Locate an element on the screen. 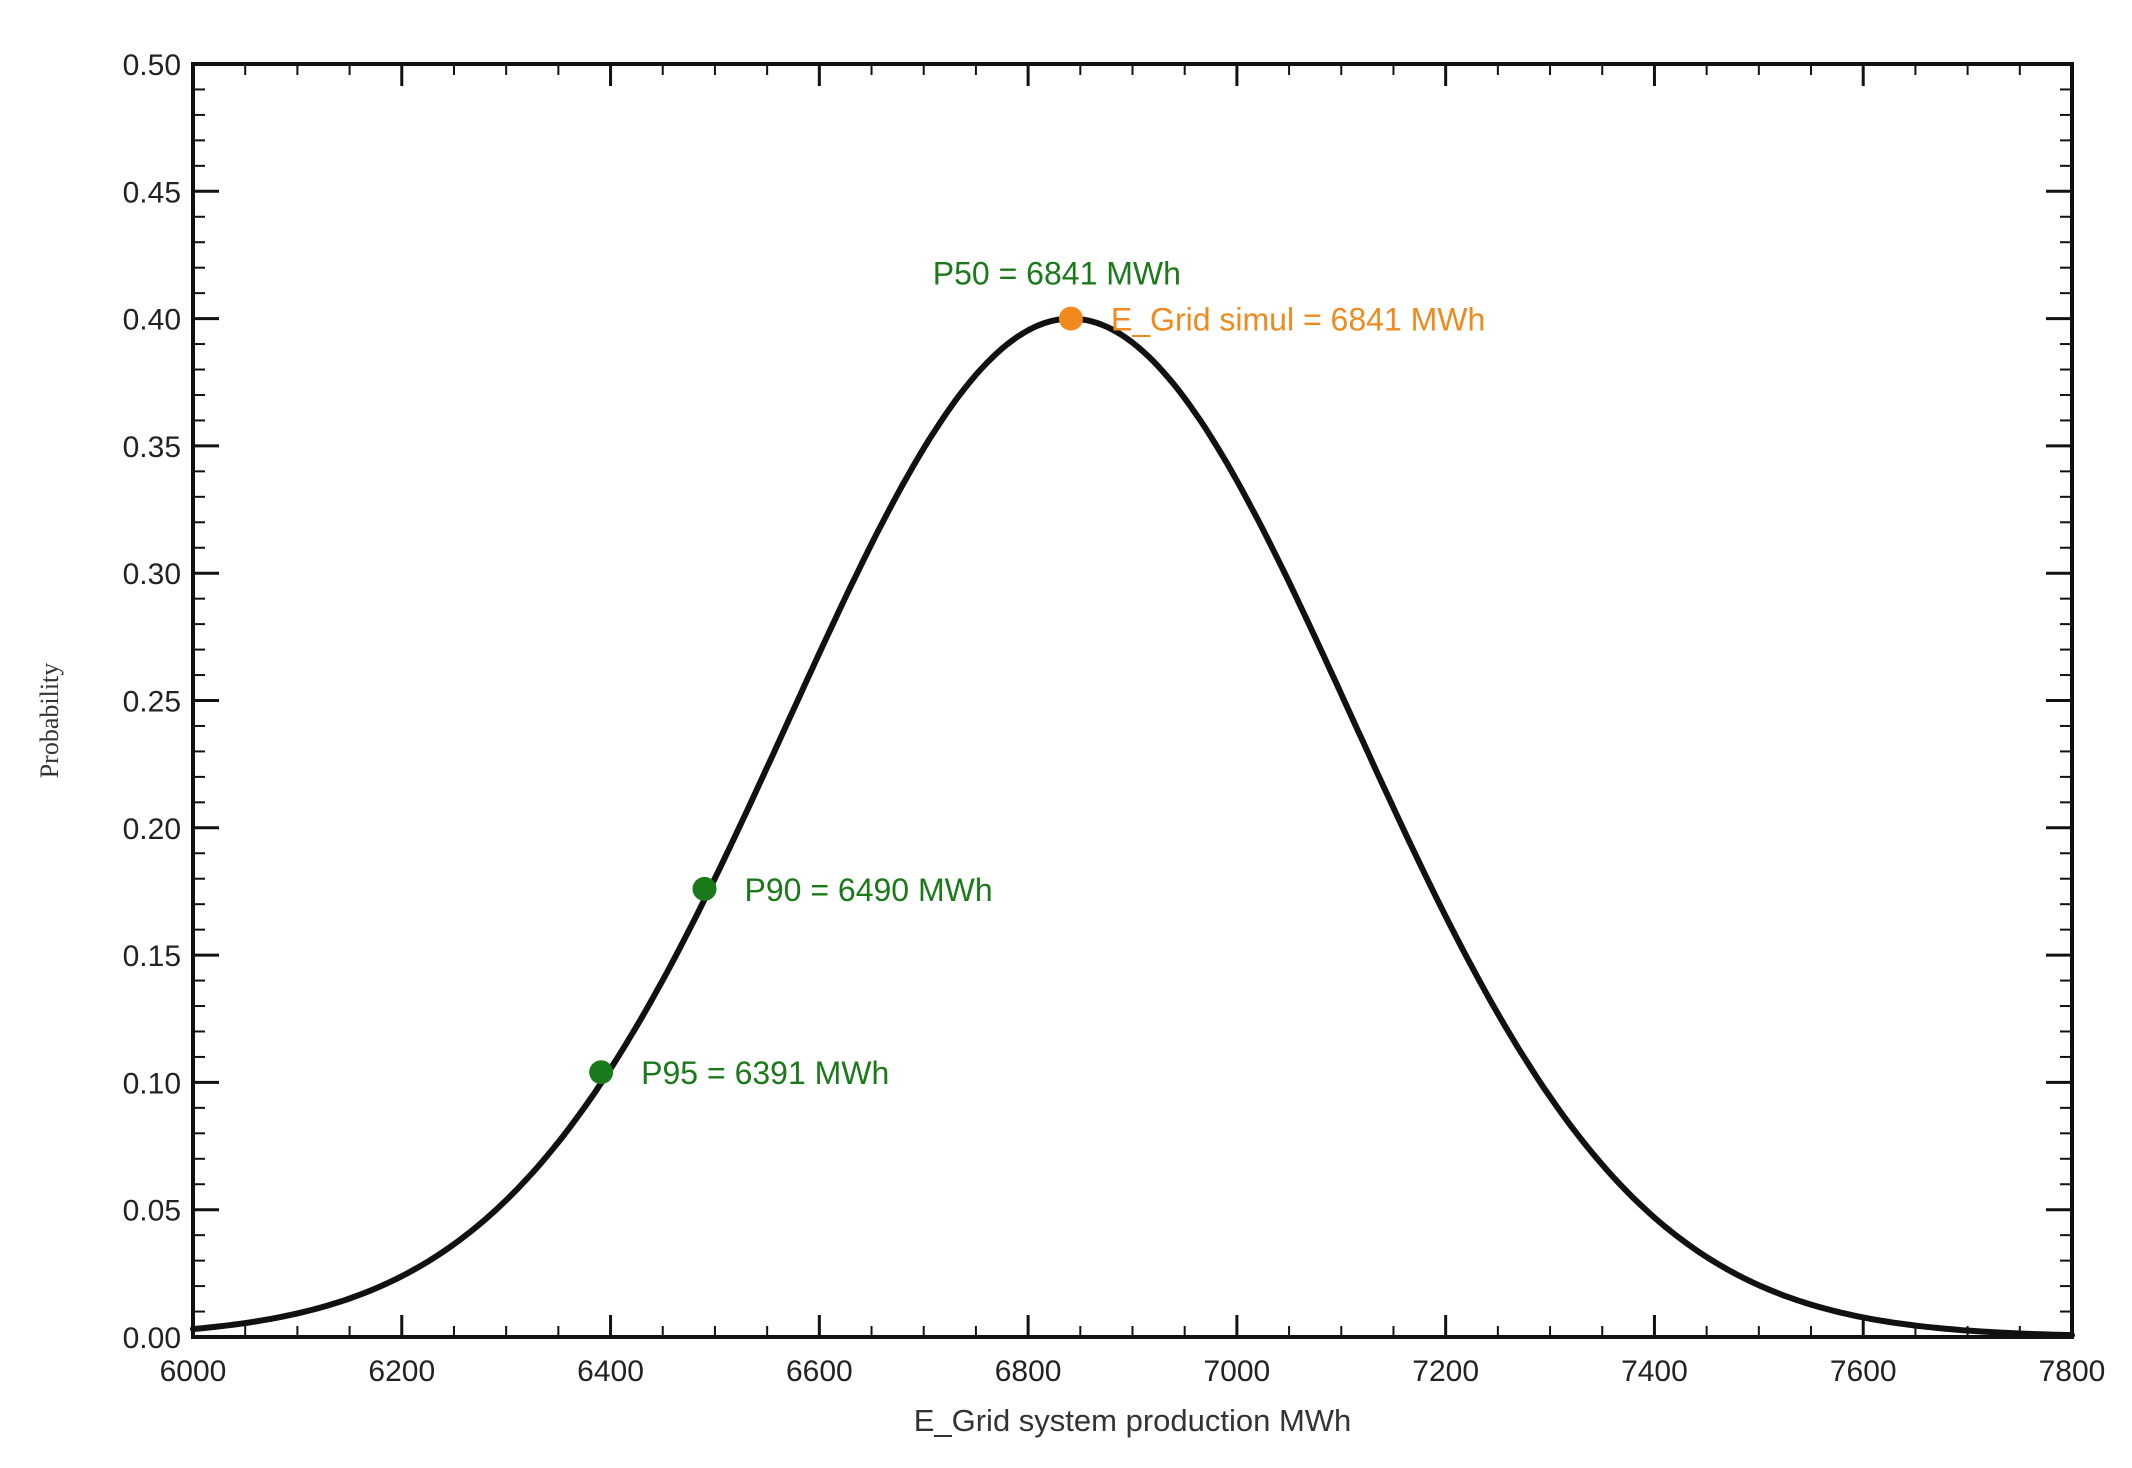 Image resolution: width=2132 pixels, height=1468 pixels. y-tick-label: 0.10 is located at coordinates (152, 1083).